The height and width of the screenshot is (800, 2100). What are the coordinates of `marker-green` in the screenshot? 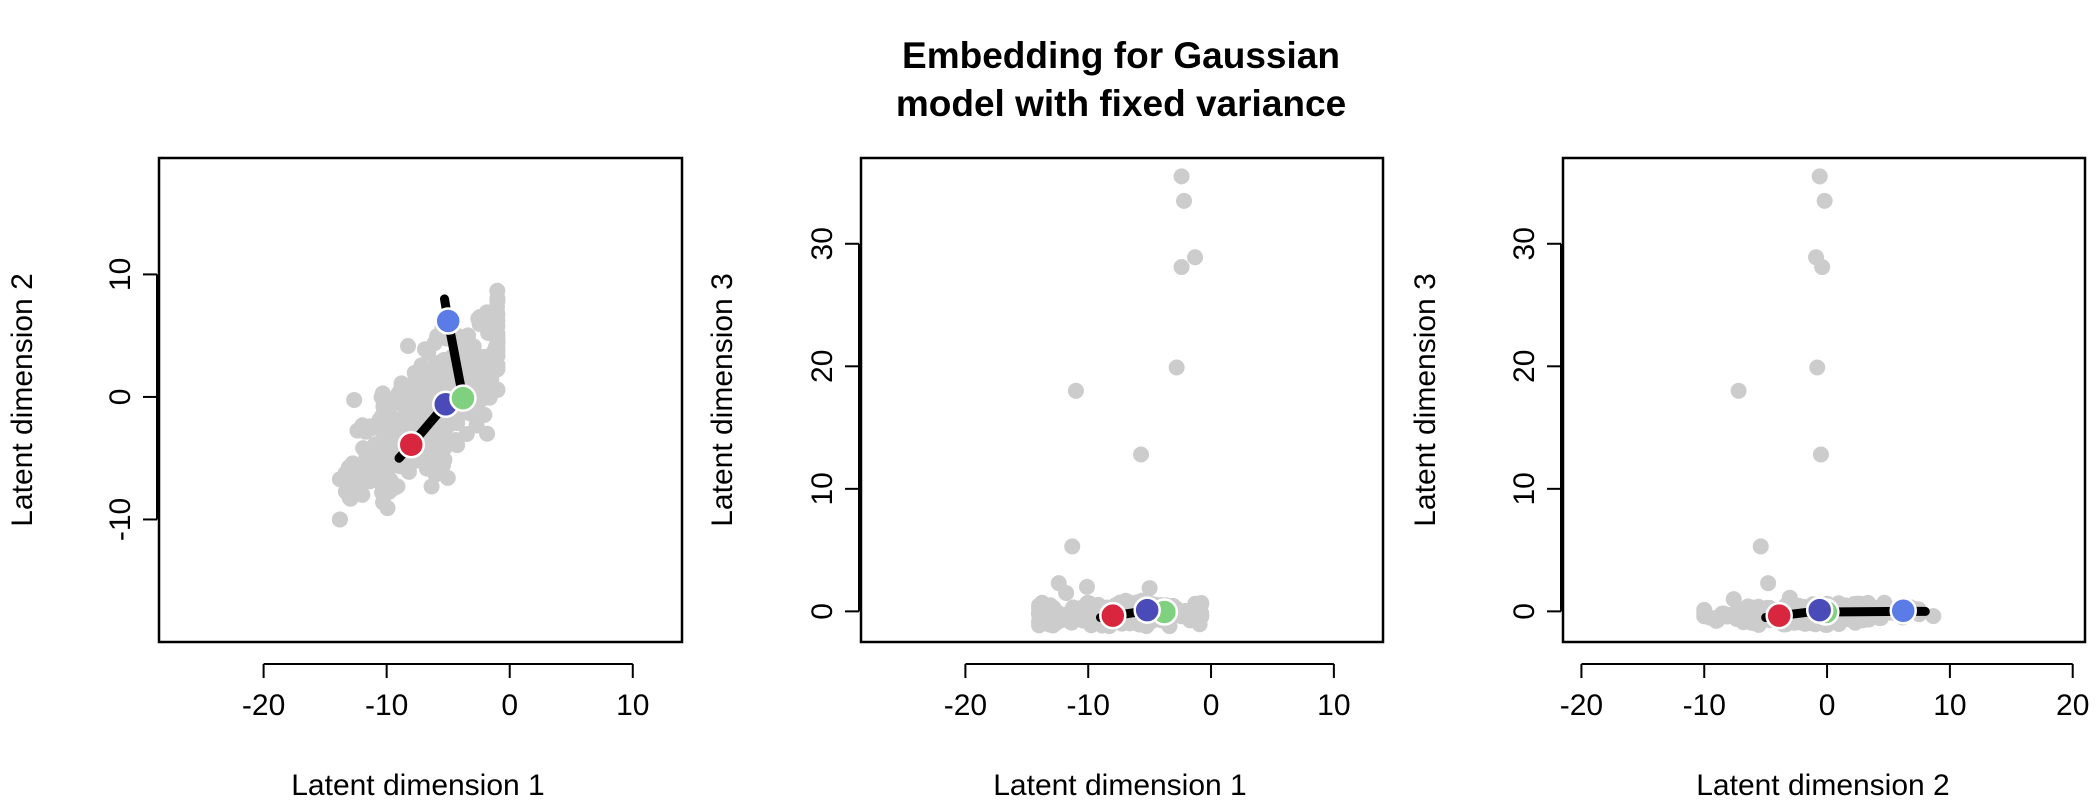 It's located at (463, 398).